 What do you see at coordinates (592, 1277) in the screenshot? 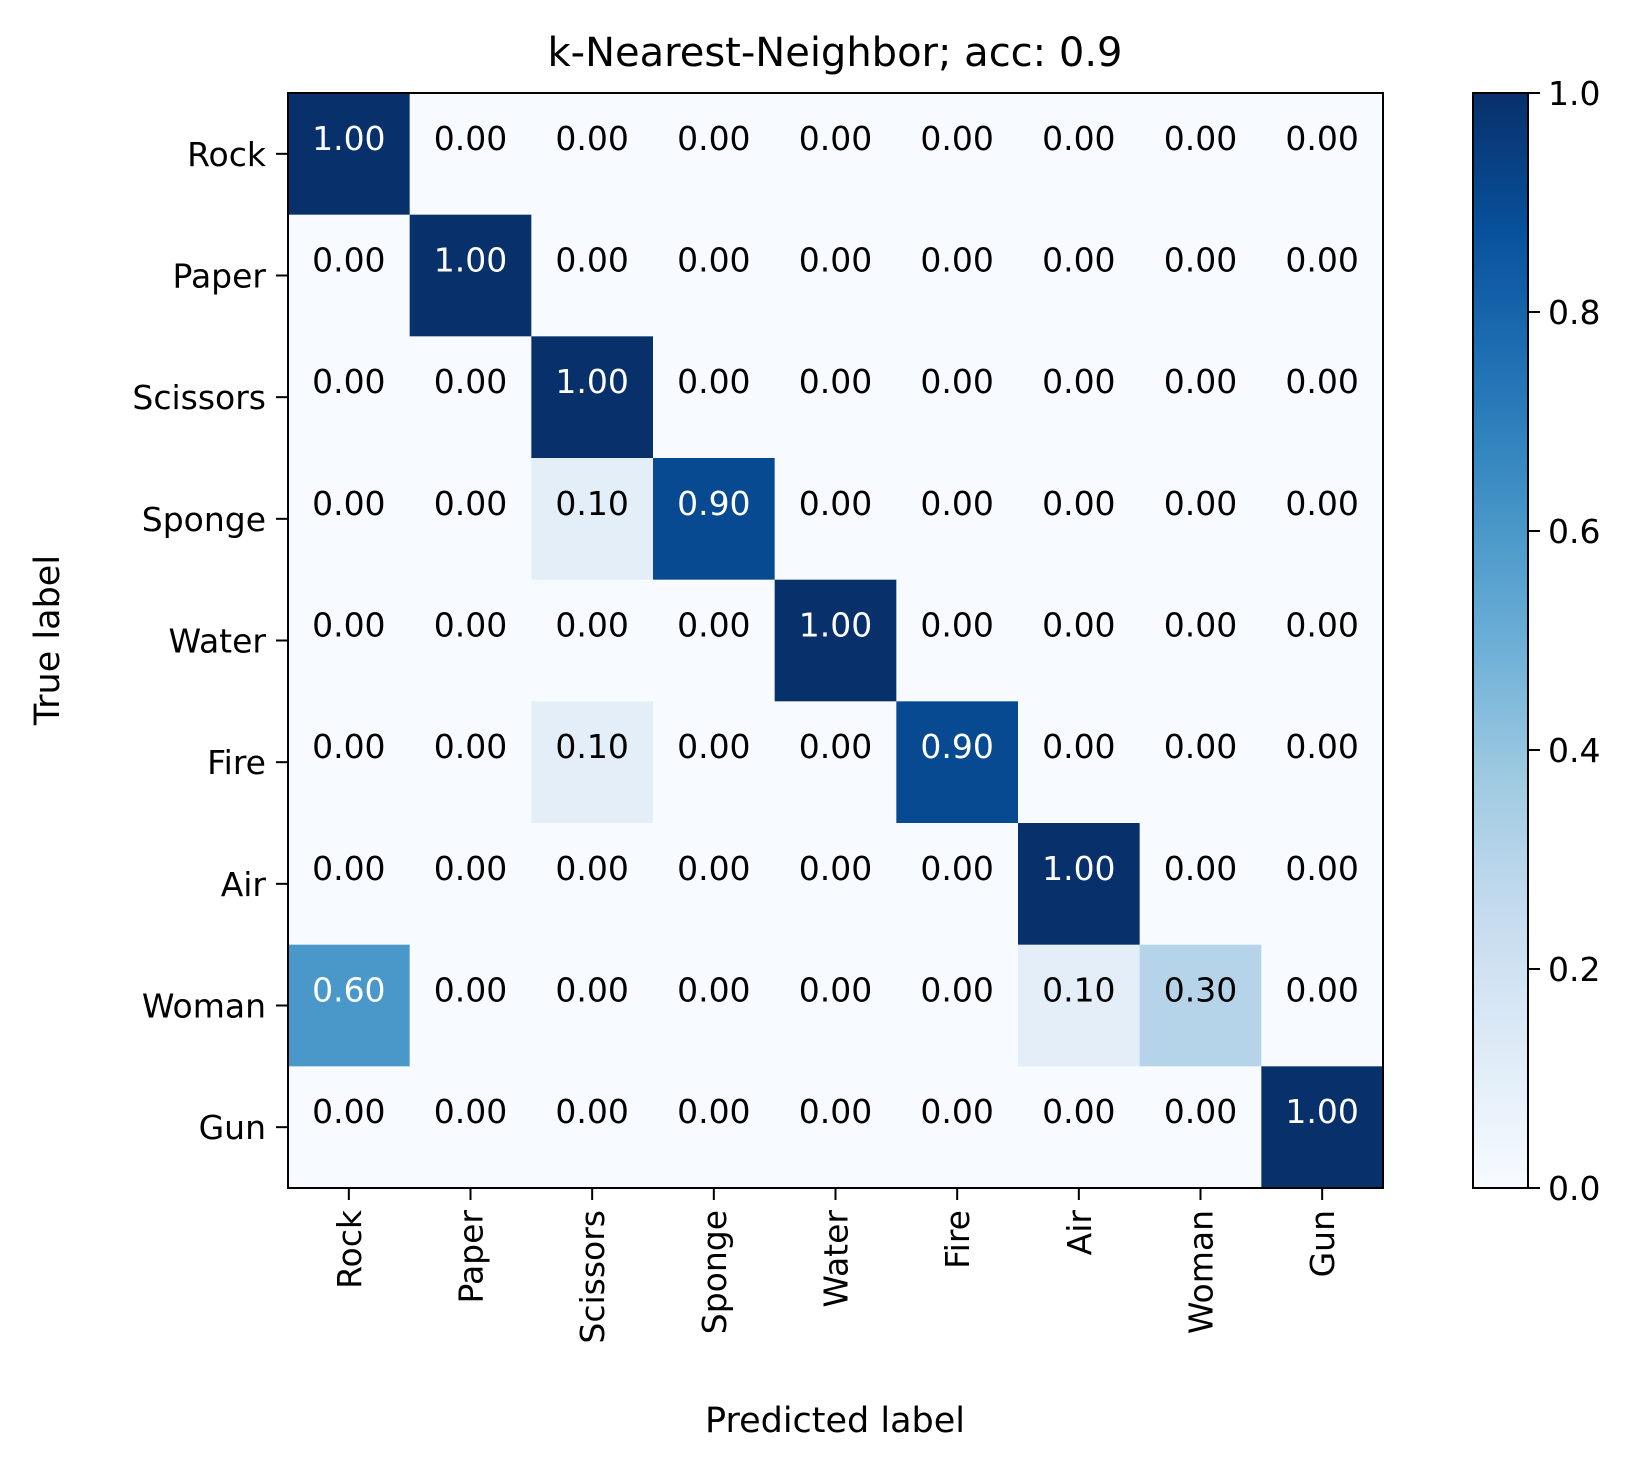
I see `x-tick-label: Scissors` at bounding box center [592, 1277].